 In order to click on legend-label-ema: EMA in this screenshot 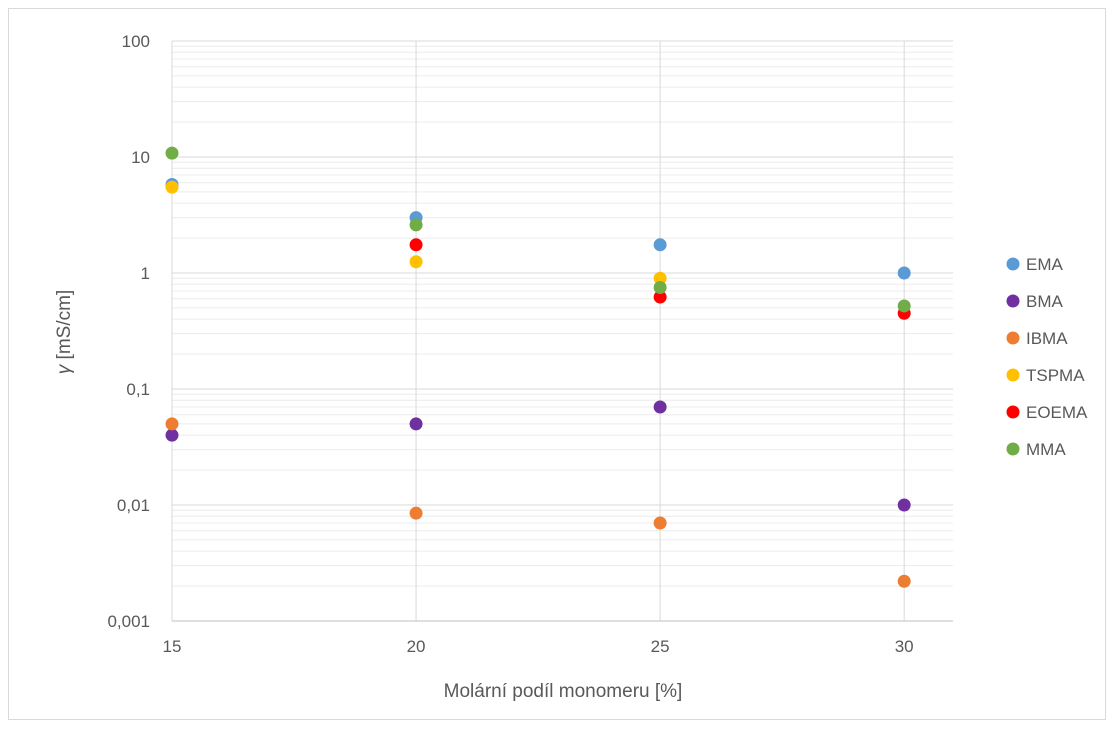, I will do `click(1045, 264)`.